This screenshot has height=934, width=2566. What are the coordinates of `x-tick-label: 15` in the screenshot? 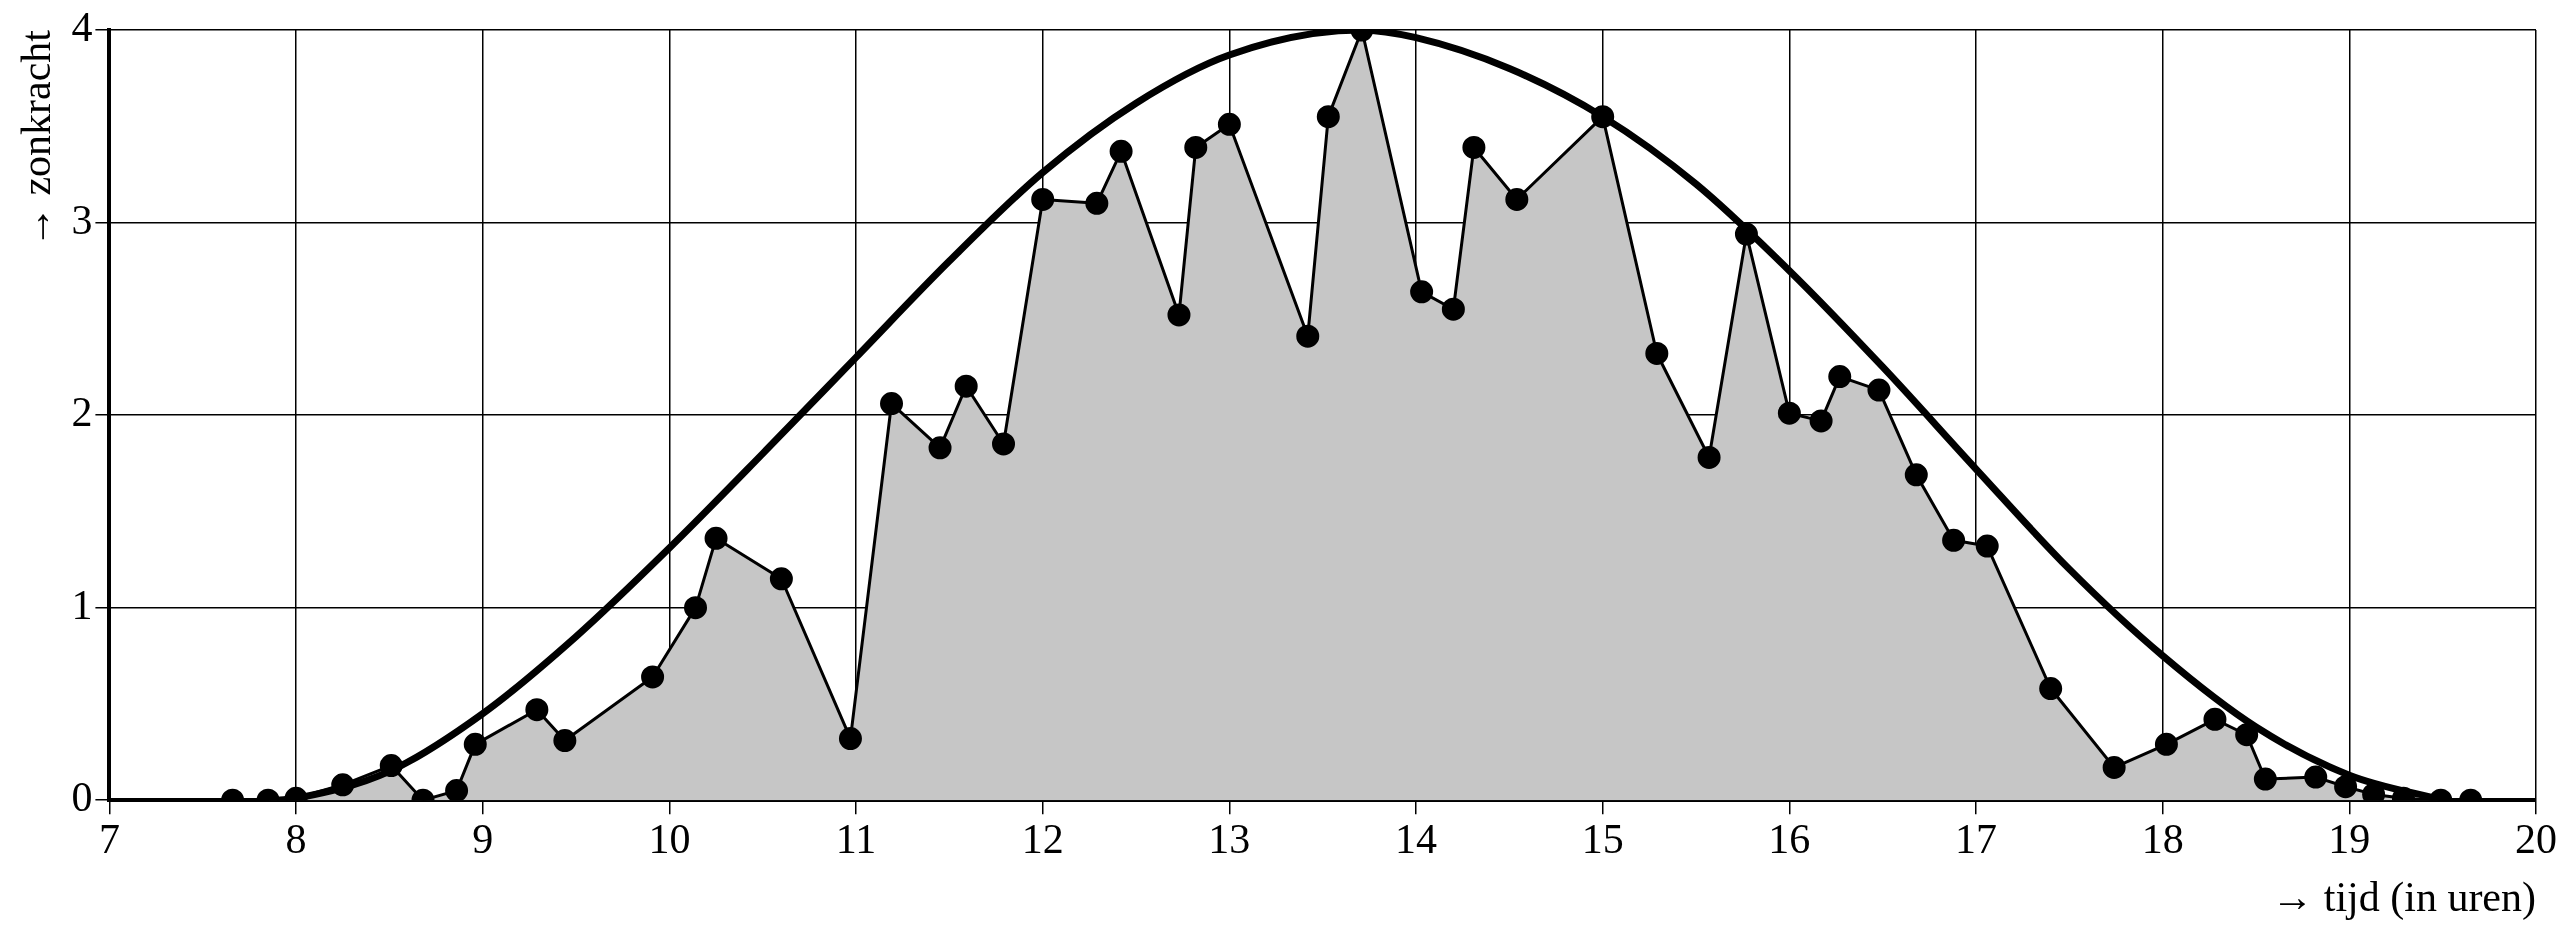 It's located at (1602, 839).